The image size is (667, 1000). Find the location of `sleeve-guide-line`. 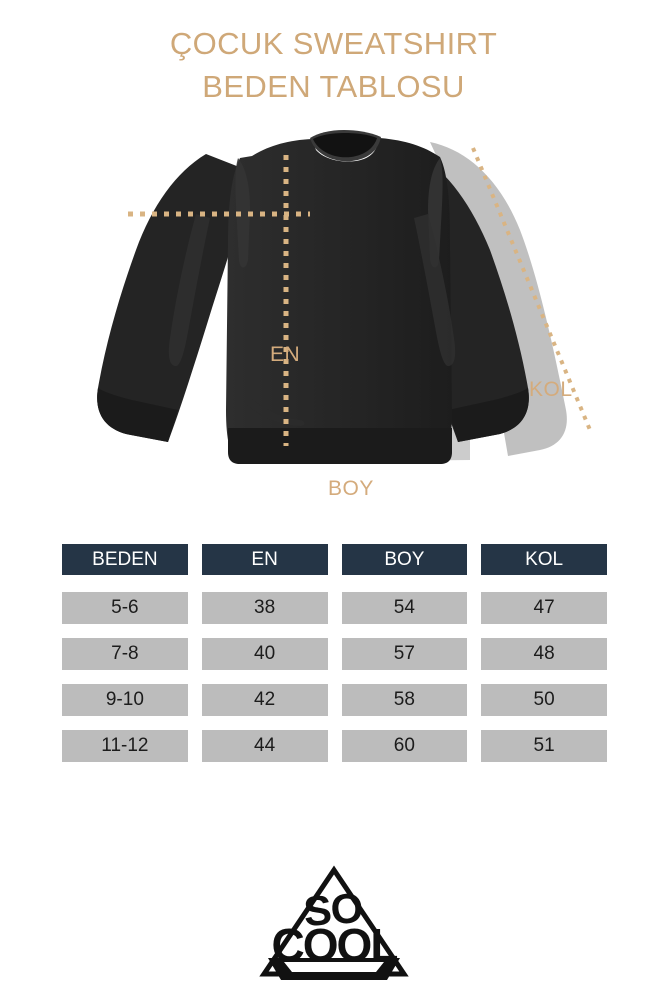

sleeve-guide-line is located at coordinates (531, 289).